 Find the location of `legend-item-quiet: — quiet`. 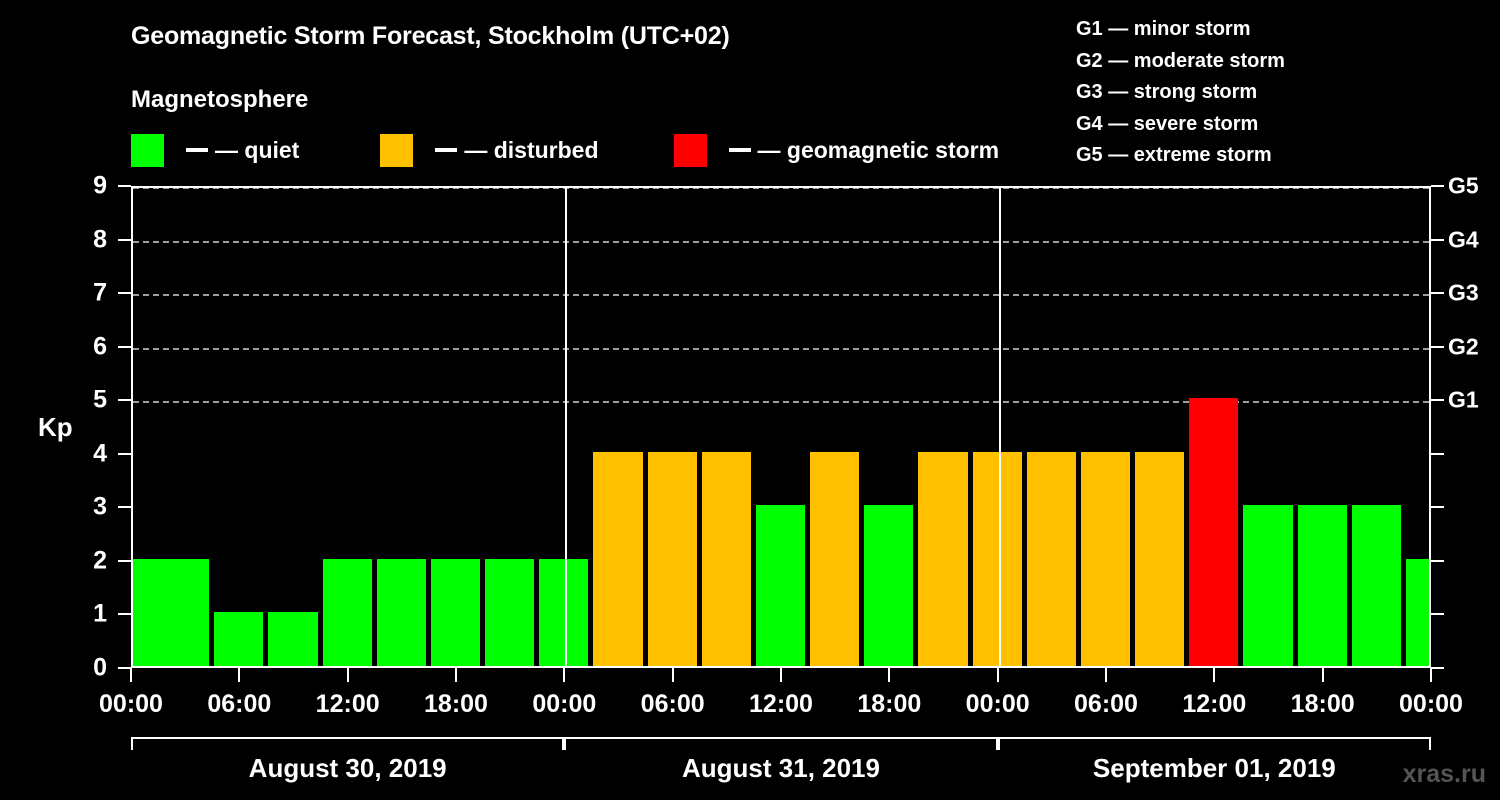

legend-item-quiet: — quiet is located at coordinates (215, 150).